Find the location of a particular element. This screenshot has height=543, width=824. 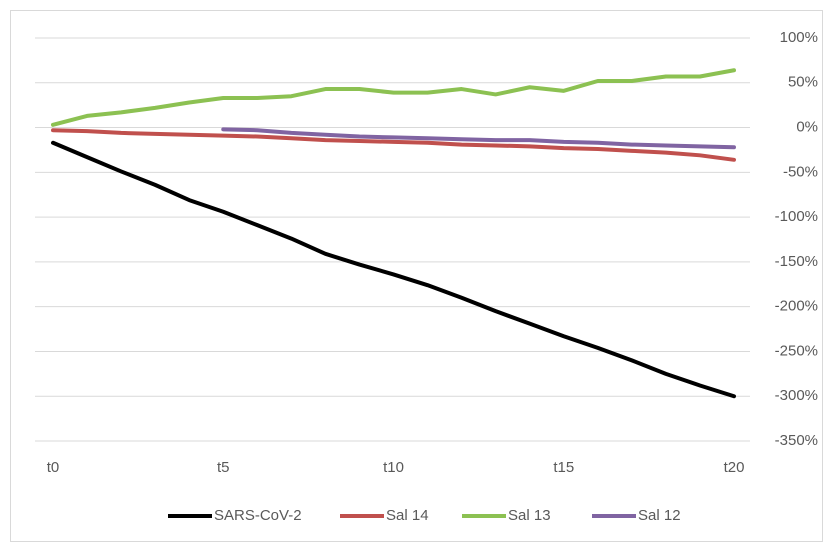

x-tick-label: t20 is located at coordinates (734, 467).